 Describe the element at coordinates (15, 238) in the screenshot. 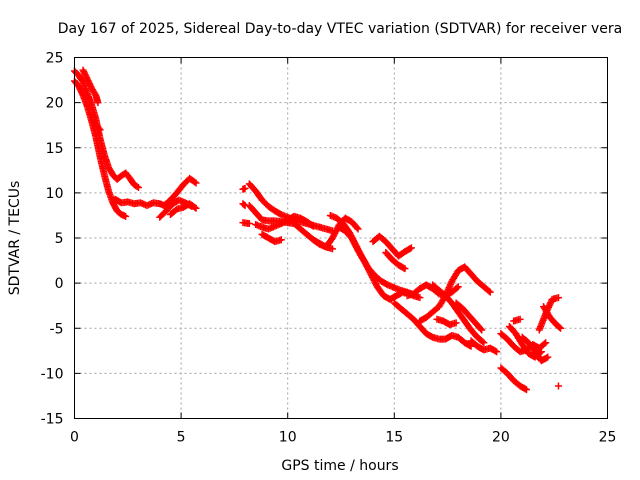

I see `y-axis-label: SDTVAR / TECUs` at that location.